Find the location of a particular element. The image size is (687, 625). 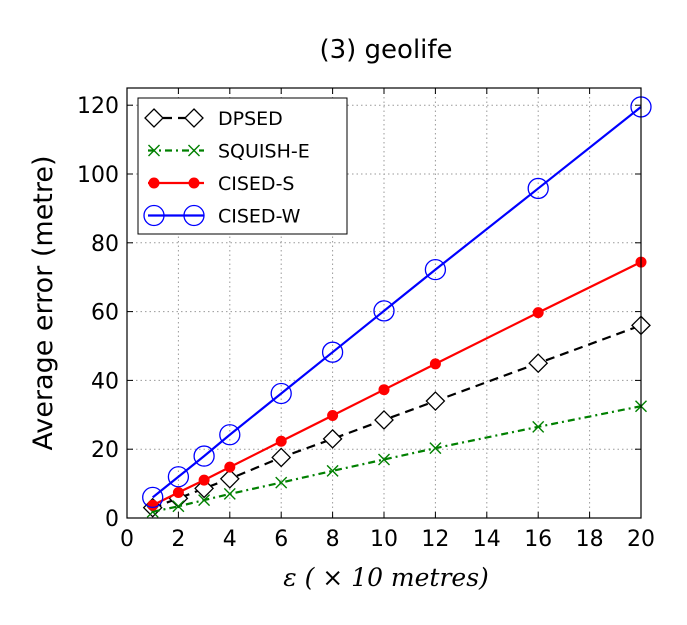

x-tick-label: 8 is located at coordinates (333, 539).